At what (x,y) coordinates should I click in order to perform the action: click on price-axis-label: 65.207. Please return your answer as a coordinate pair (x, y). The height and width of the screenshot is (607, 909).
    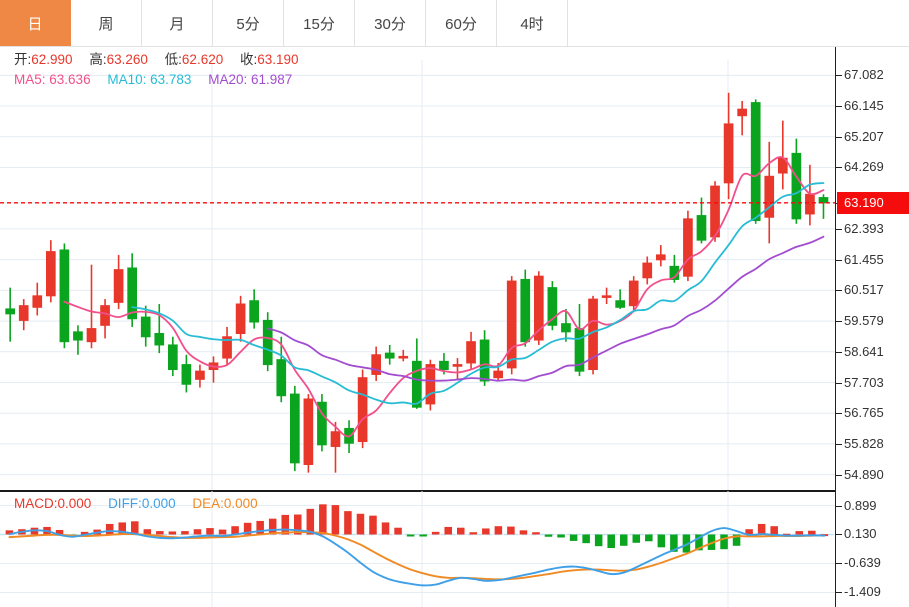
    Looking at the image, I should click on (864, 136).